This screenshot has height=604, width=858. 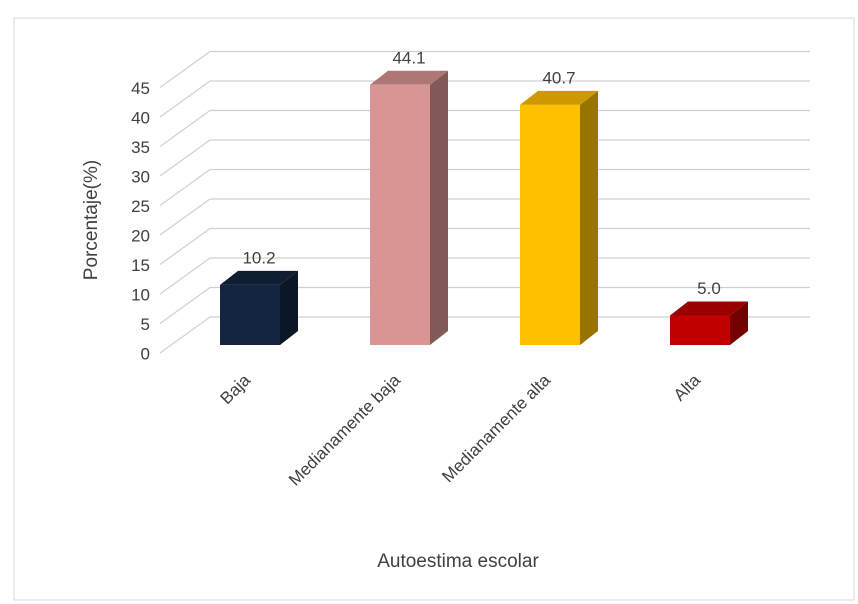 I want to click on data-label: 5.0, so click(x=709, y=288).